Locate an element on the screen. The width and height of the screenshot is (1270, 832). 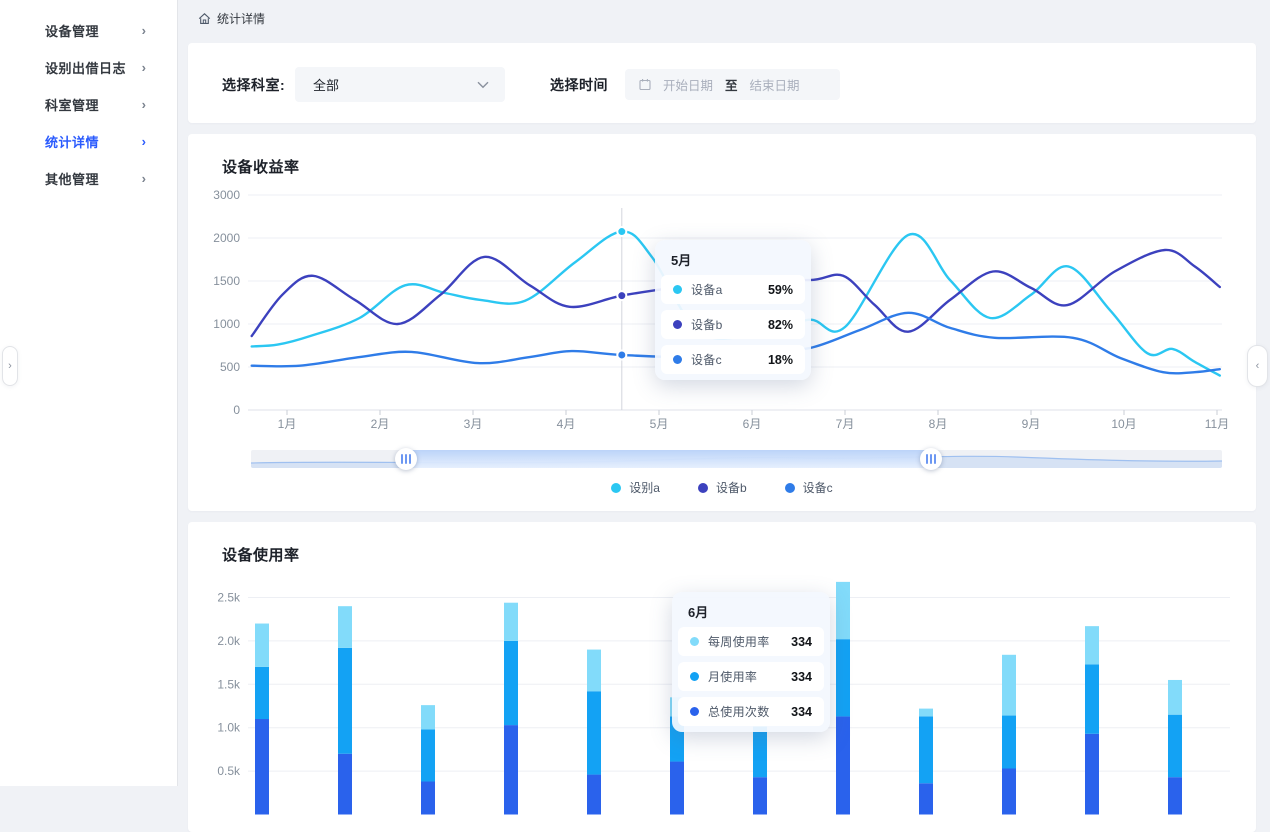
y-axis-tick-label: 1000 is located at coordinates (226, 324).